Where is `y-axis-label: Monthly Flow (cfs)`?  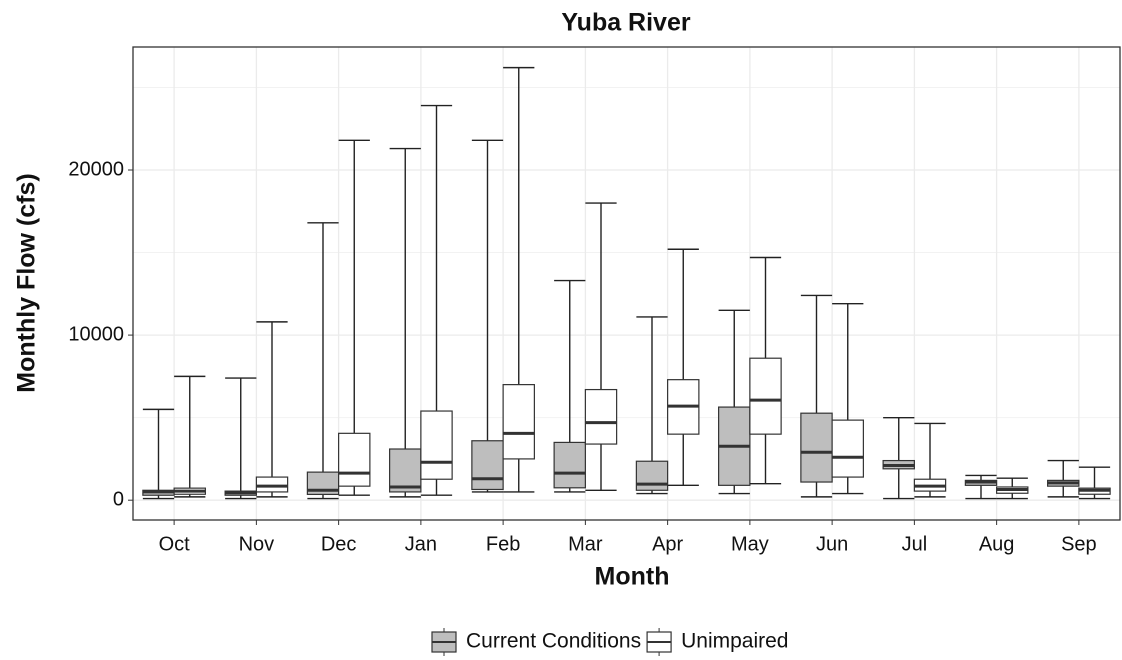 y-axis-label: Monthly Flow (cfs) is located at coordinates (27, 282).